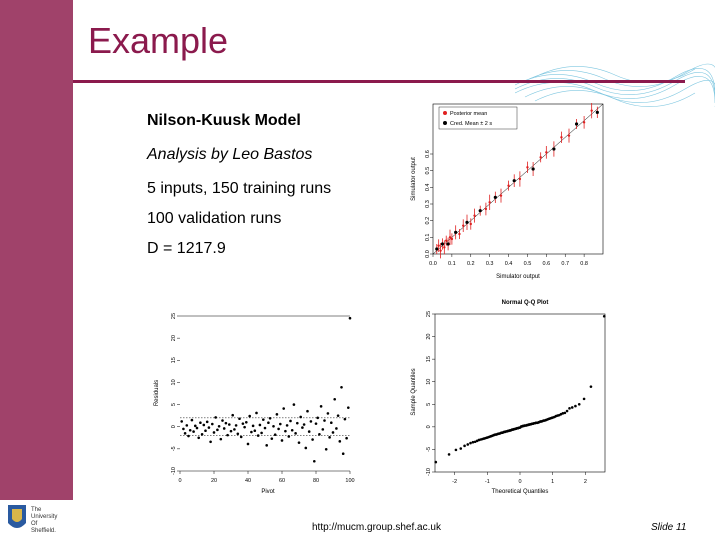 This screenshot has width=720, height=540. What do you see at coordinates (518, 277) in the screenshot?
I see `x-axis-label: Simulator output` at bounding box center [518, 277].